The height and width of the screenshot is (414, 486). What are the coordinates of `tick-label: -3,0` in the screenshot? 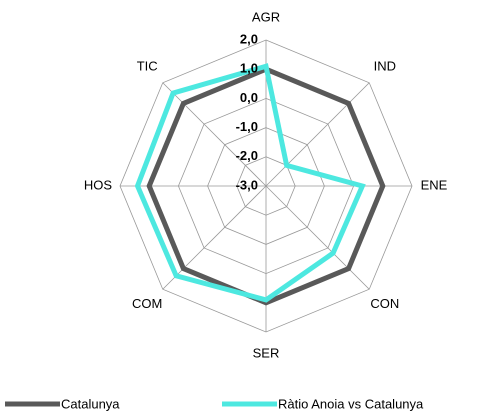 It's located at (247, 184).